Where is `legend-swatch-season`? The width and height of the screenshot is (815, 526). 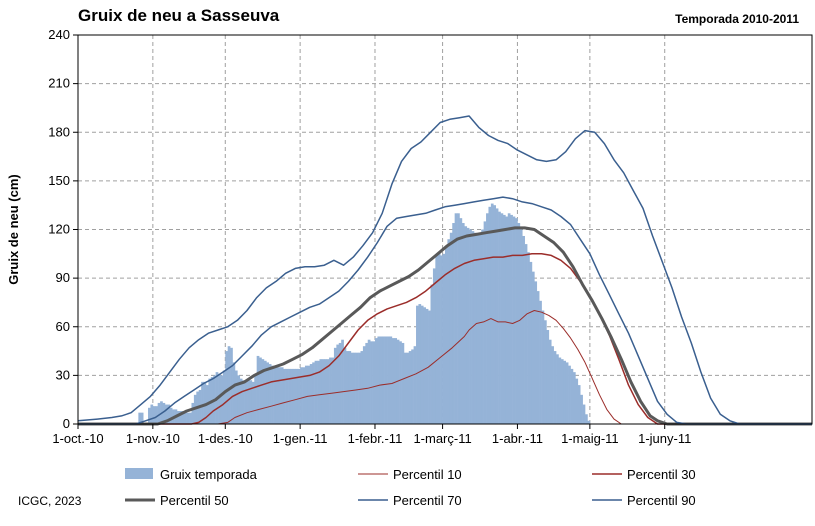
legend-swatch-season is located at coordinates (139, 473).